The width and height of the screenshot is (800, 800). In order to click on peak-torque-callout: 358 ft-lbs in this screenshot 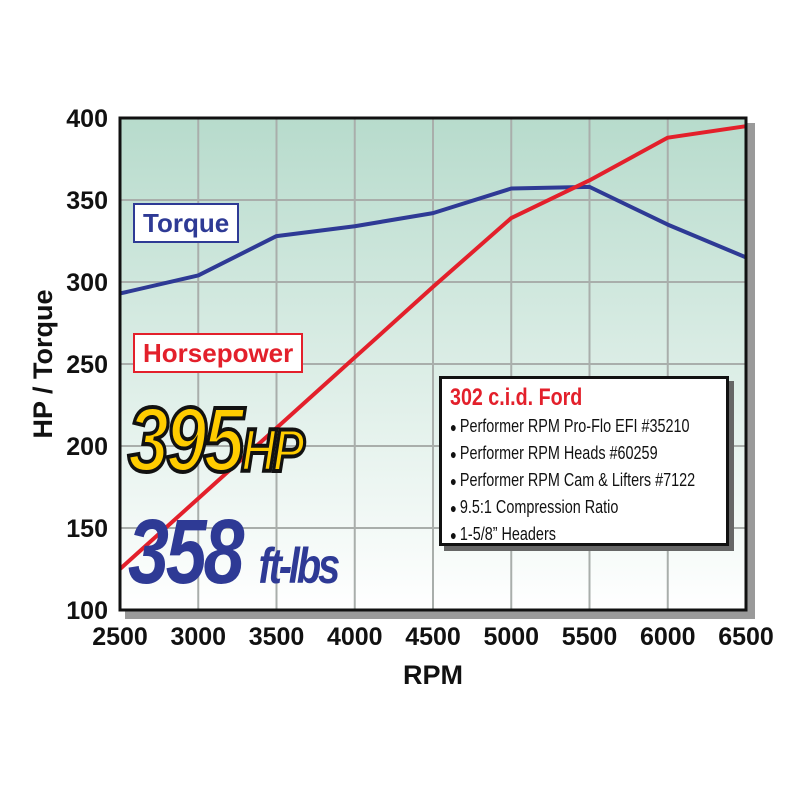, I will do `click(234, 552)`.